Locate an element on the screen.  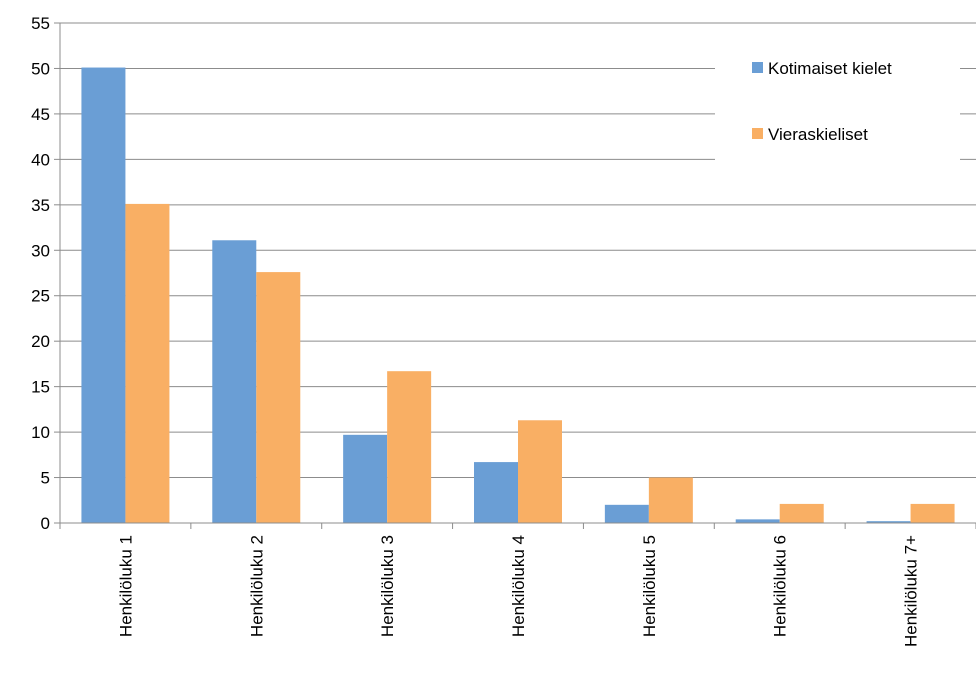
legend-swatch-vieraskieliset is located at coordinates (757, 133).